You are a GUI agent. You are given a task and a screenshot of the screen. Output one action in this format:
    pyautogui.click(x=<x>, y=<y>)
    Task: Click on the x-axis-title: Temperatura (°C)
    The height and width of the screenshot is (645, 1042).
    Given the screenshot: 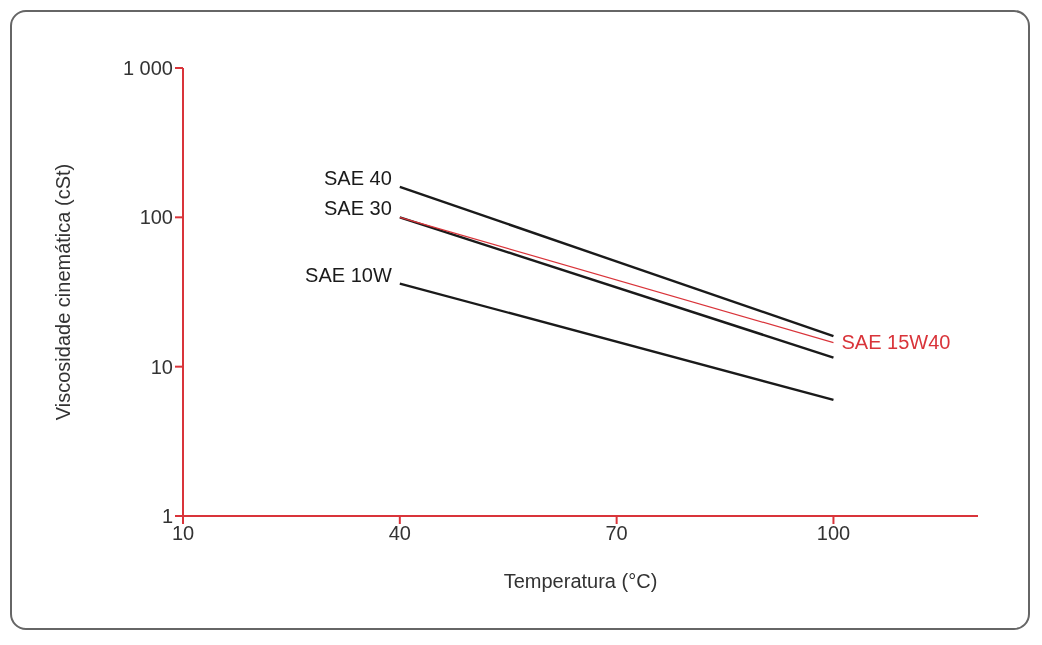 What is the action you would take?
    pyautogui.click(x=580, y=581)
    